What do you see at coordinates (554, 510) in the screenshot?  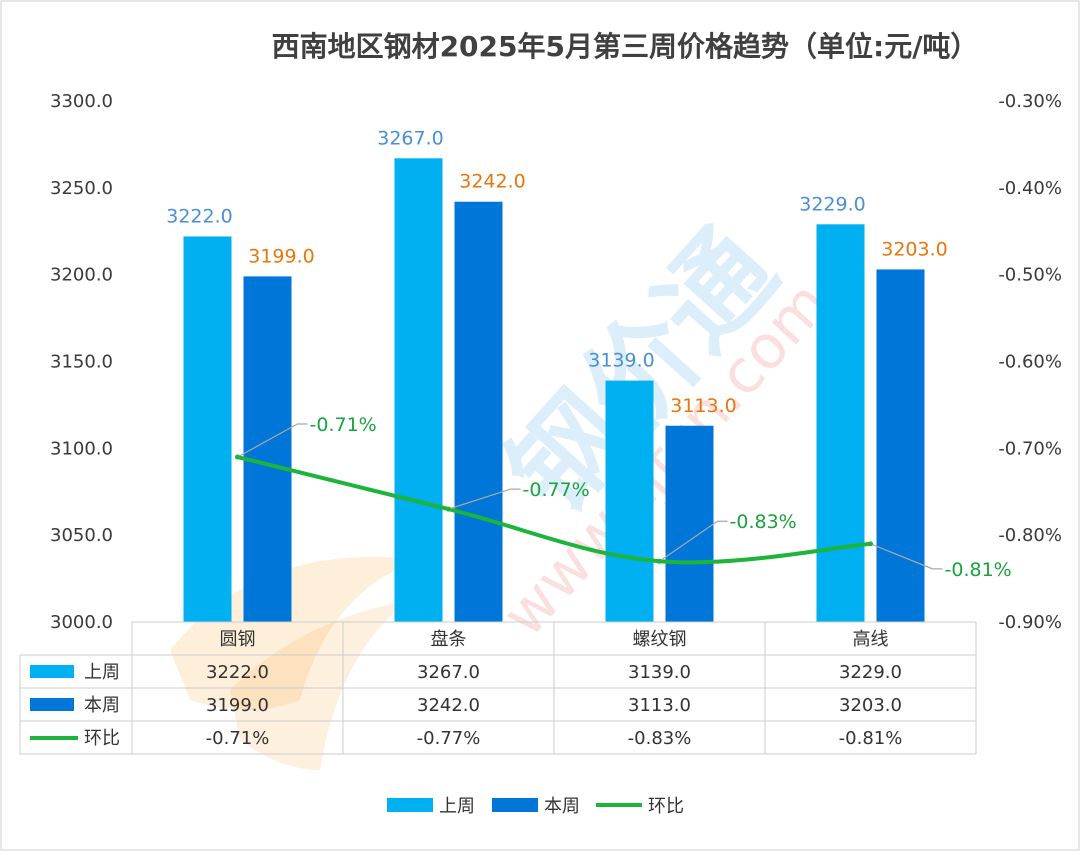 I see `mom-line` at bounding box center [554, 510].